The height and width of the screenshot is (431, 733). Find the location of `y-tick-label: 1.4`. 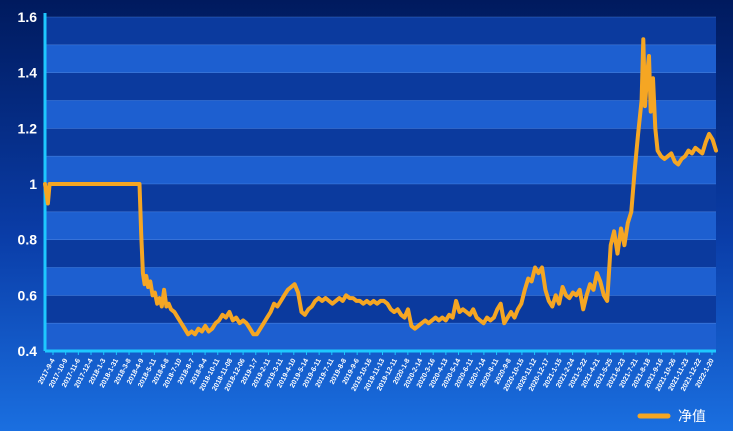

y-tick-label: 1.4 is located at coordinates (28, 73).